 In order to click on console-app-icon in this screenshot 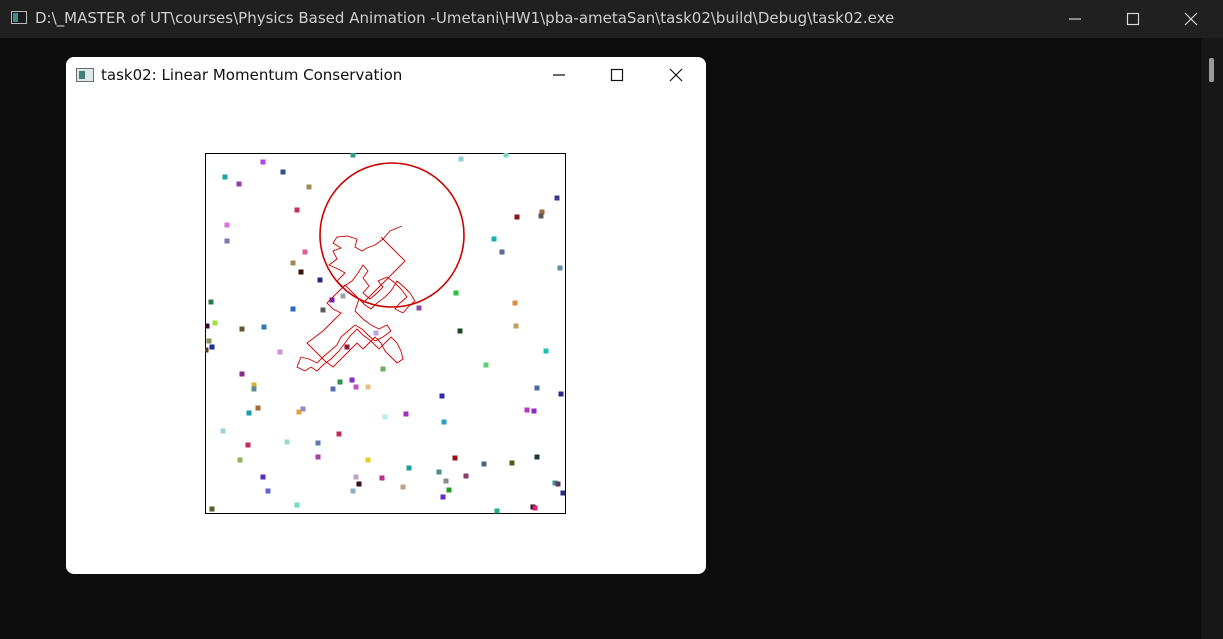, I will do `click(19, 17)`.